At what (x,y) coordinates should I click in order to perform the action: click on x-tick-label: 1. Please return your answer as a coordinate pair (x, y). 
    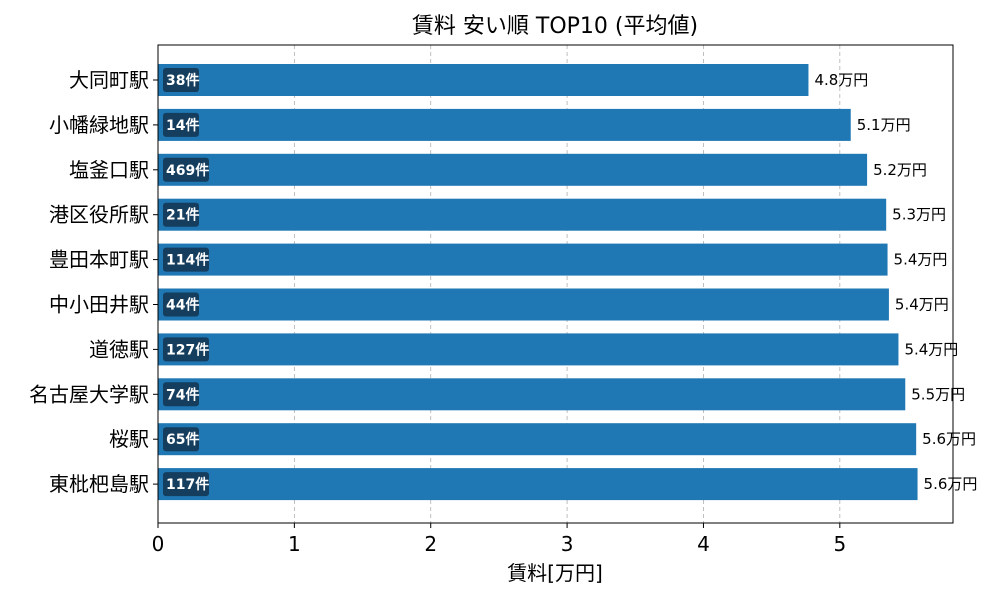
    Looking at the image, I should click on (294, 544).